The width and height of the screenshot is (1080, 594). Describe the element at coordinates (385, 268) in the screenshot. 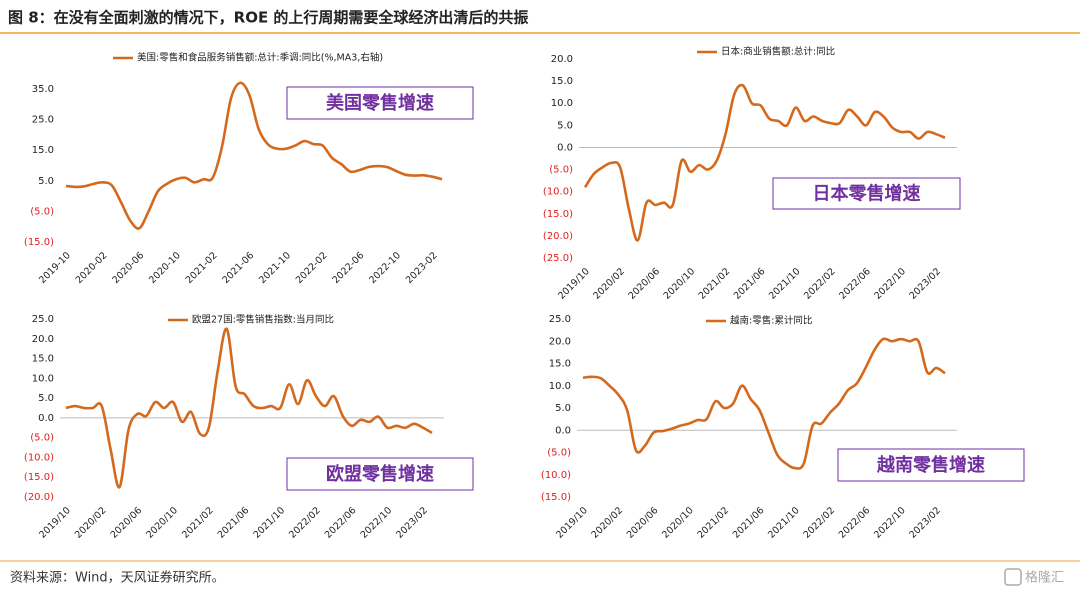

I see `x-tick-label: 2022-10` at that location.